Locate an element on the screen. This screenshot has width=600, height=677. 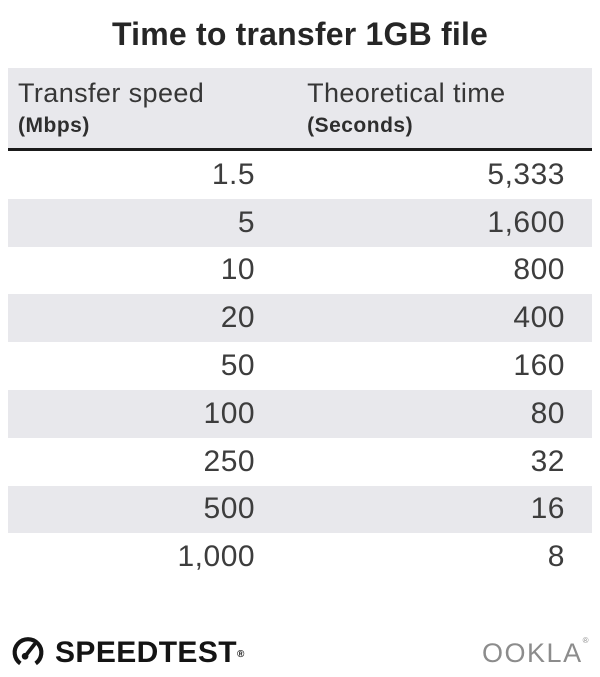
table-row: 250 32 is located at coordinates (300, 462).